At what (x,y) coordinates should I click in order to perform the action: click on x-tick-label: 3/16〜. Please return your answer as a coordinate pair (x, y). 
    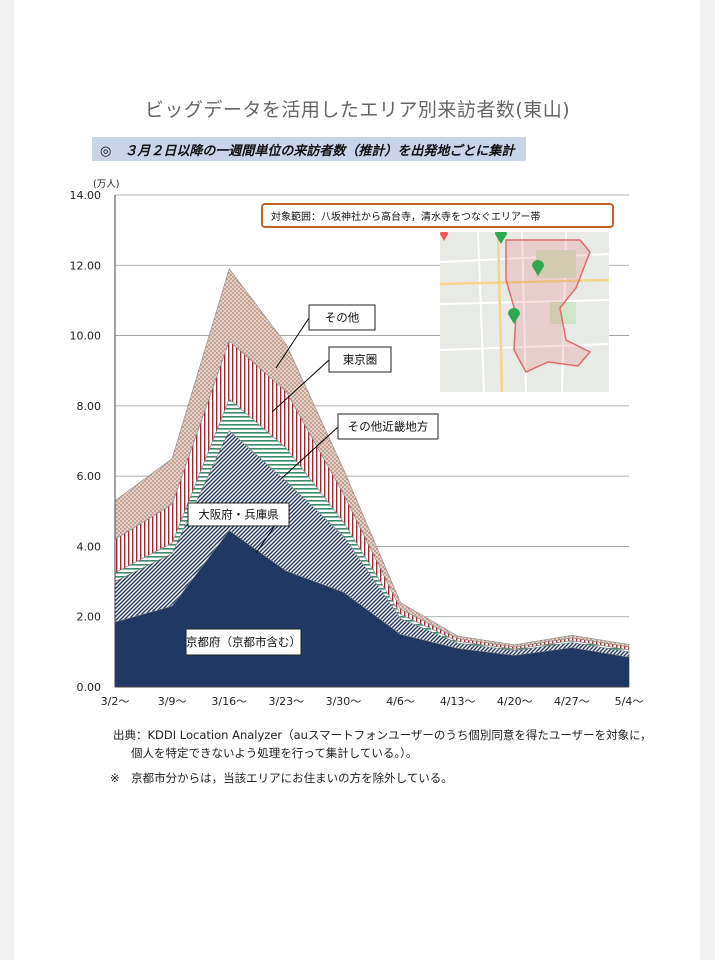
    Looking at the image, I should click on (229, 701).